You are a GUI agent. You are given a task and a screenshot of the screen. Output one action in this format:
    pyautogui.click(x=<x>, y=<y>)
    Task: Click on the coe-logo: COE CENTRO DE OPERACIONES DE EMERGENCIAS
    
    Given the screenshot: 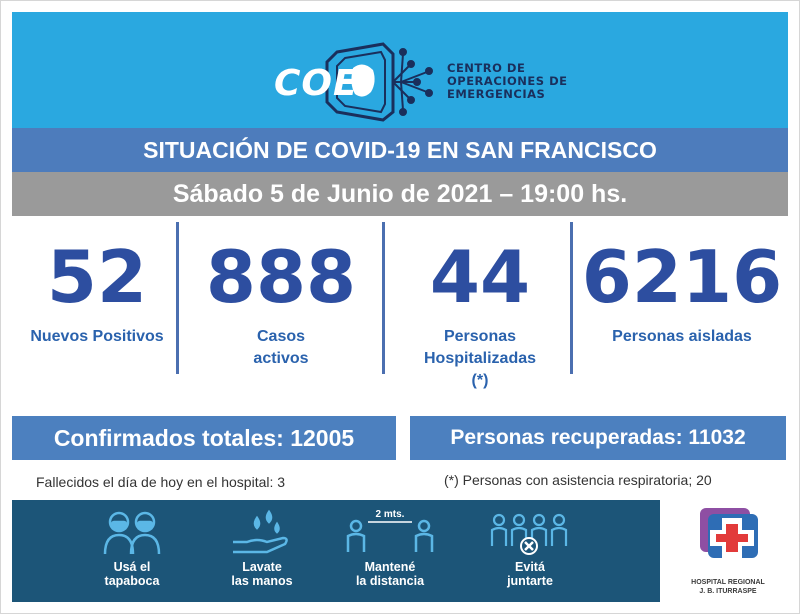 What is the action you would take?
    pyautogui.click(x=433, y=81)
    